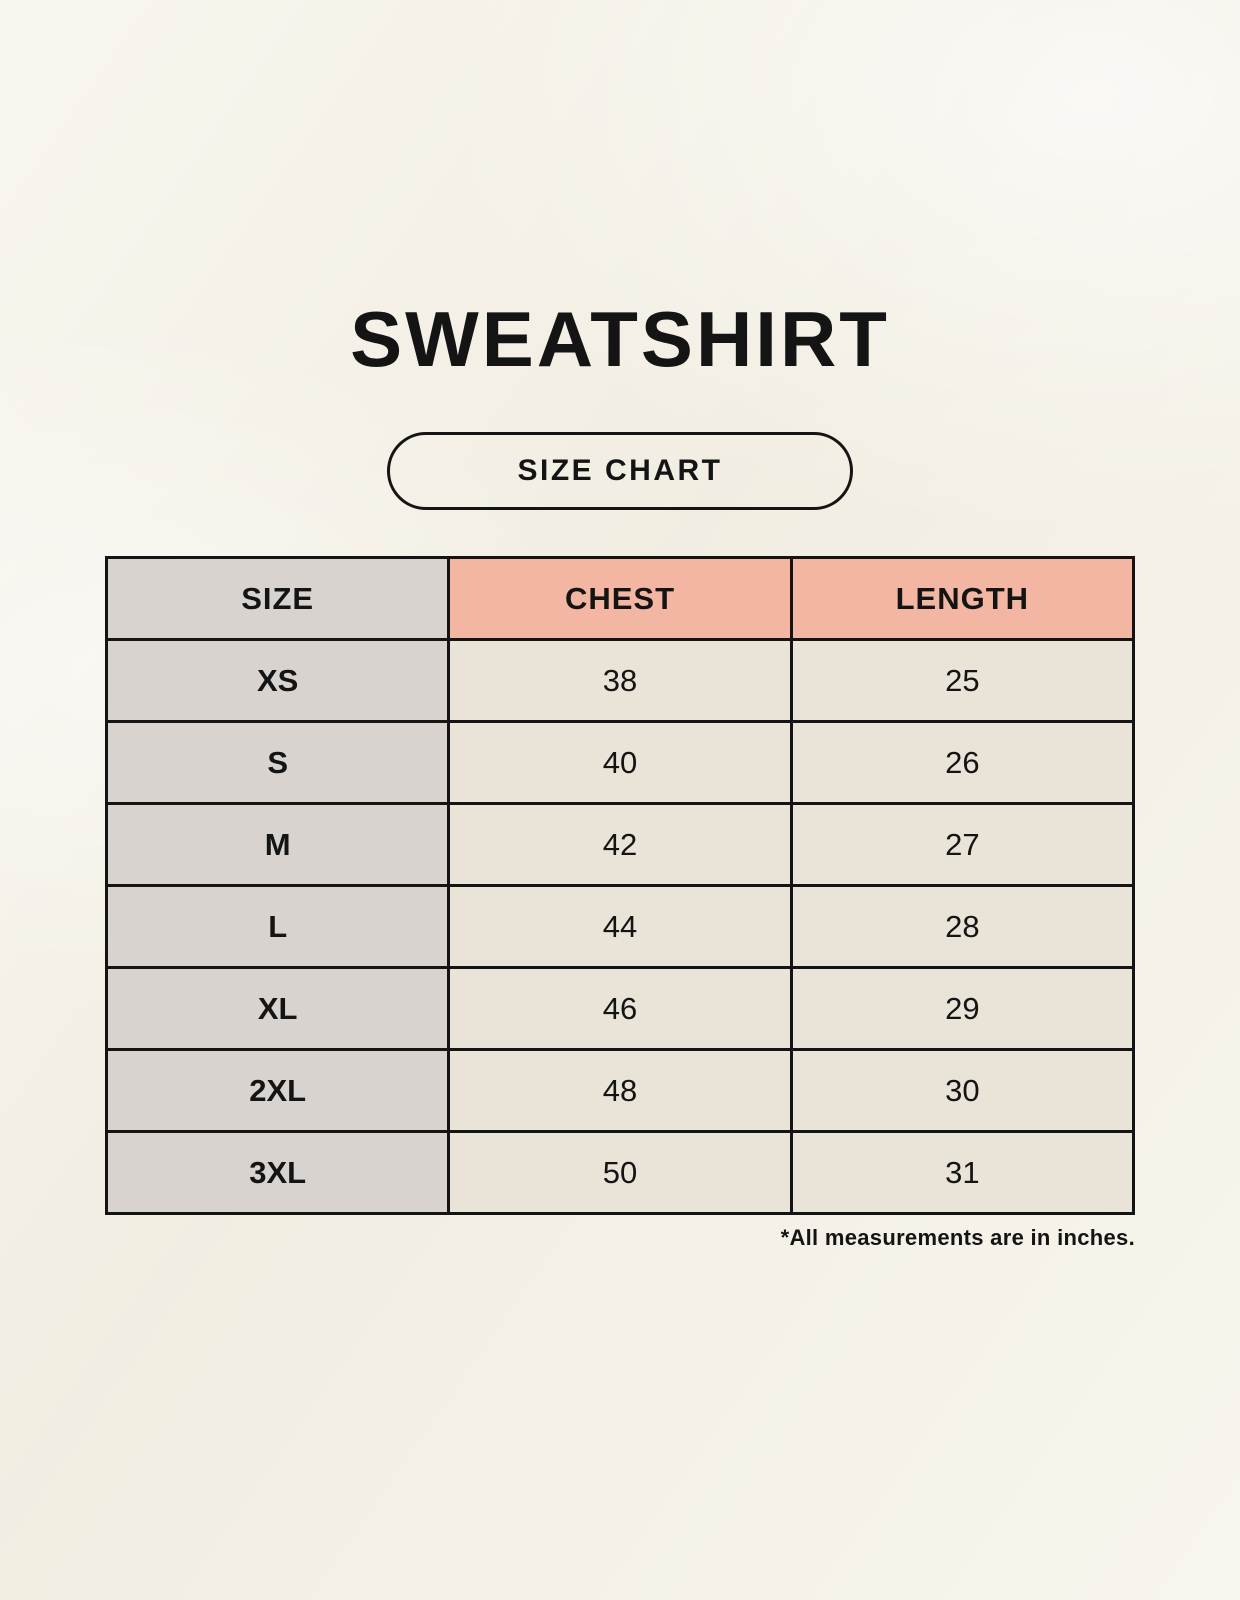 This screenshot has height=1600, width=1240. I want to click on table-row: L 44 28, so click(620, 926).